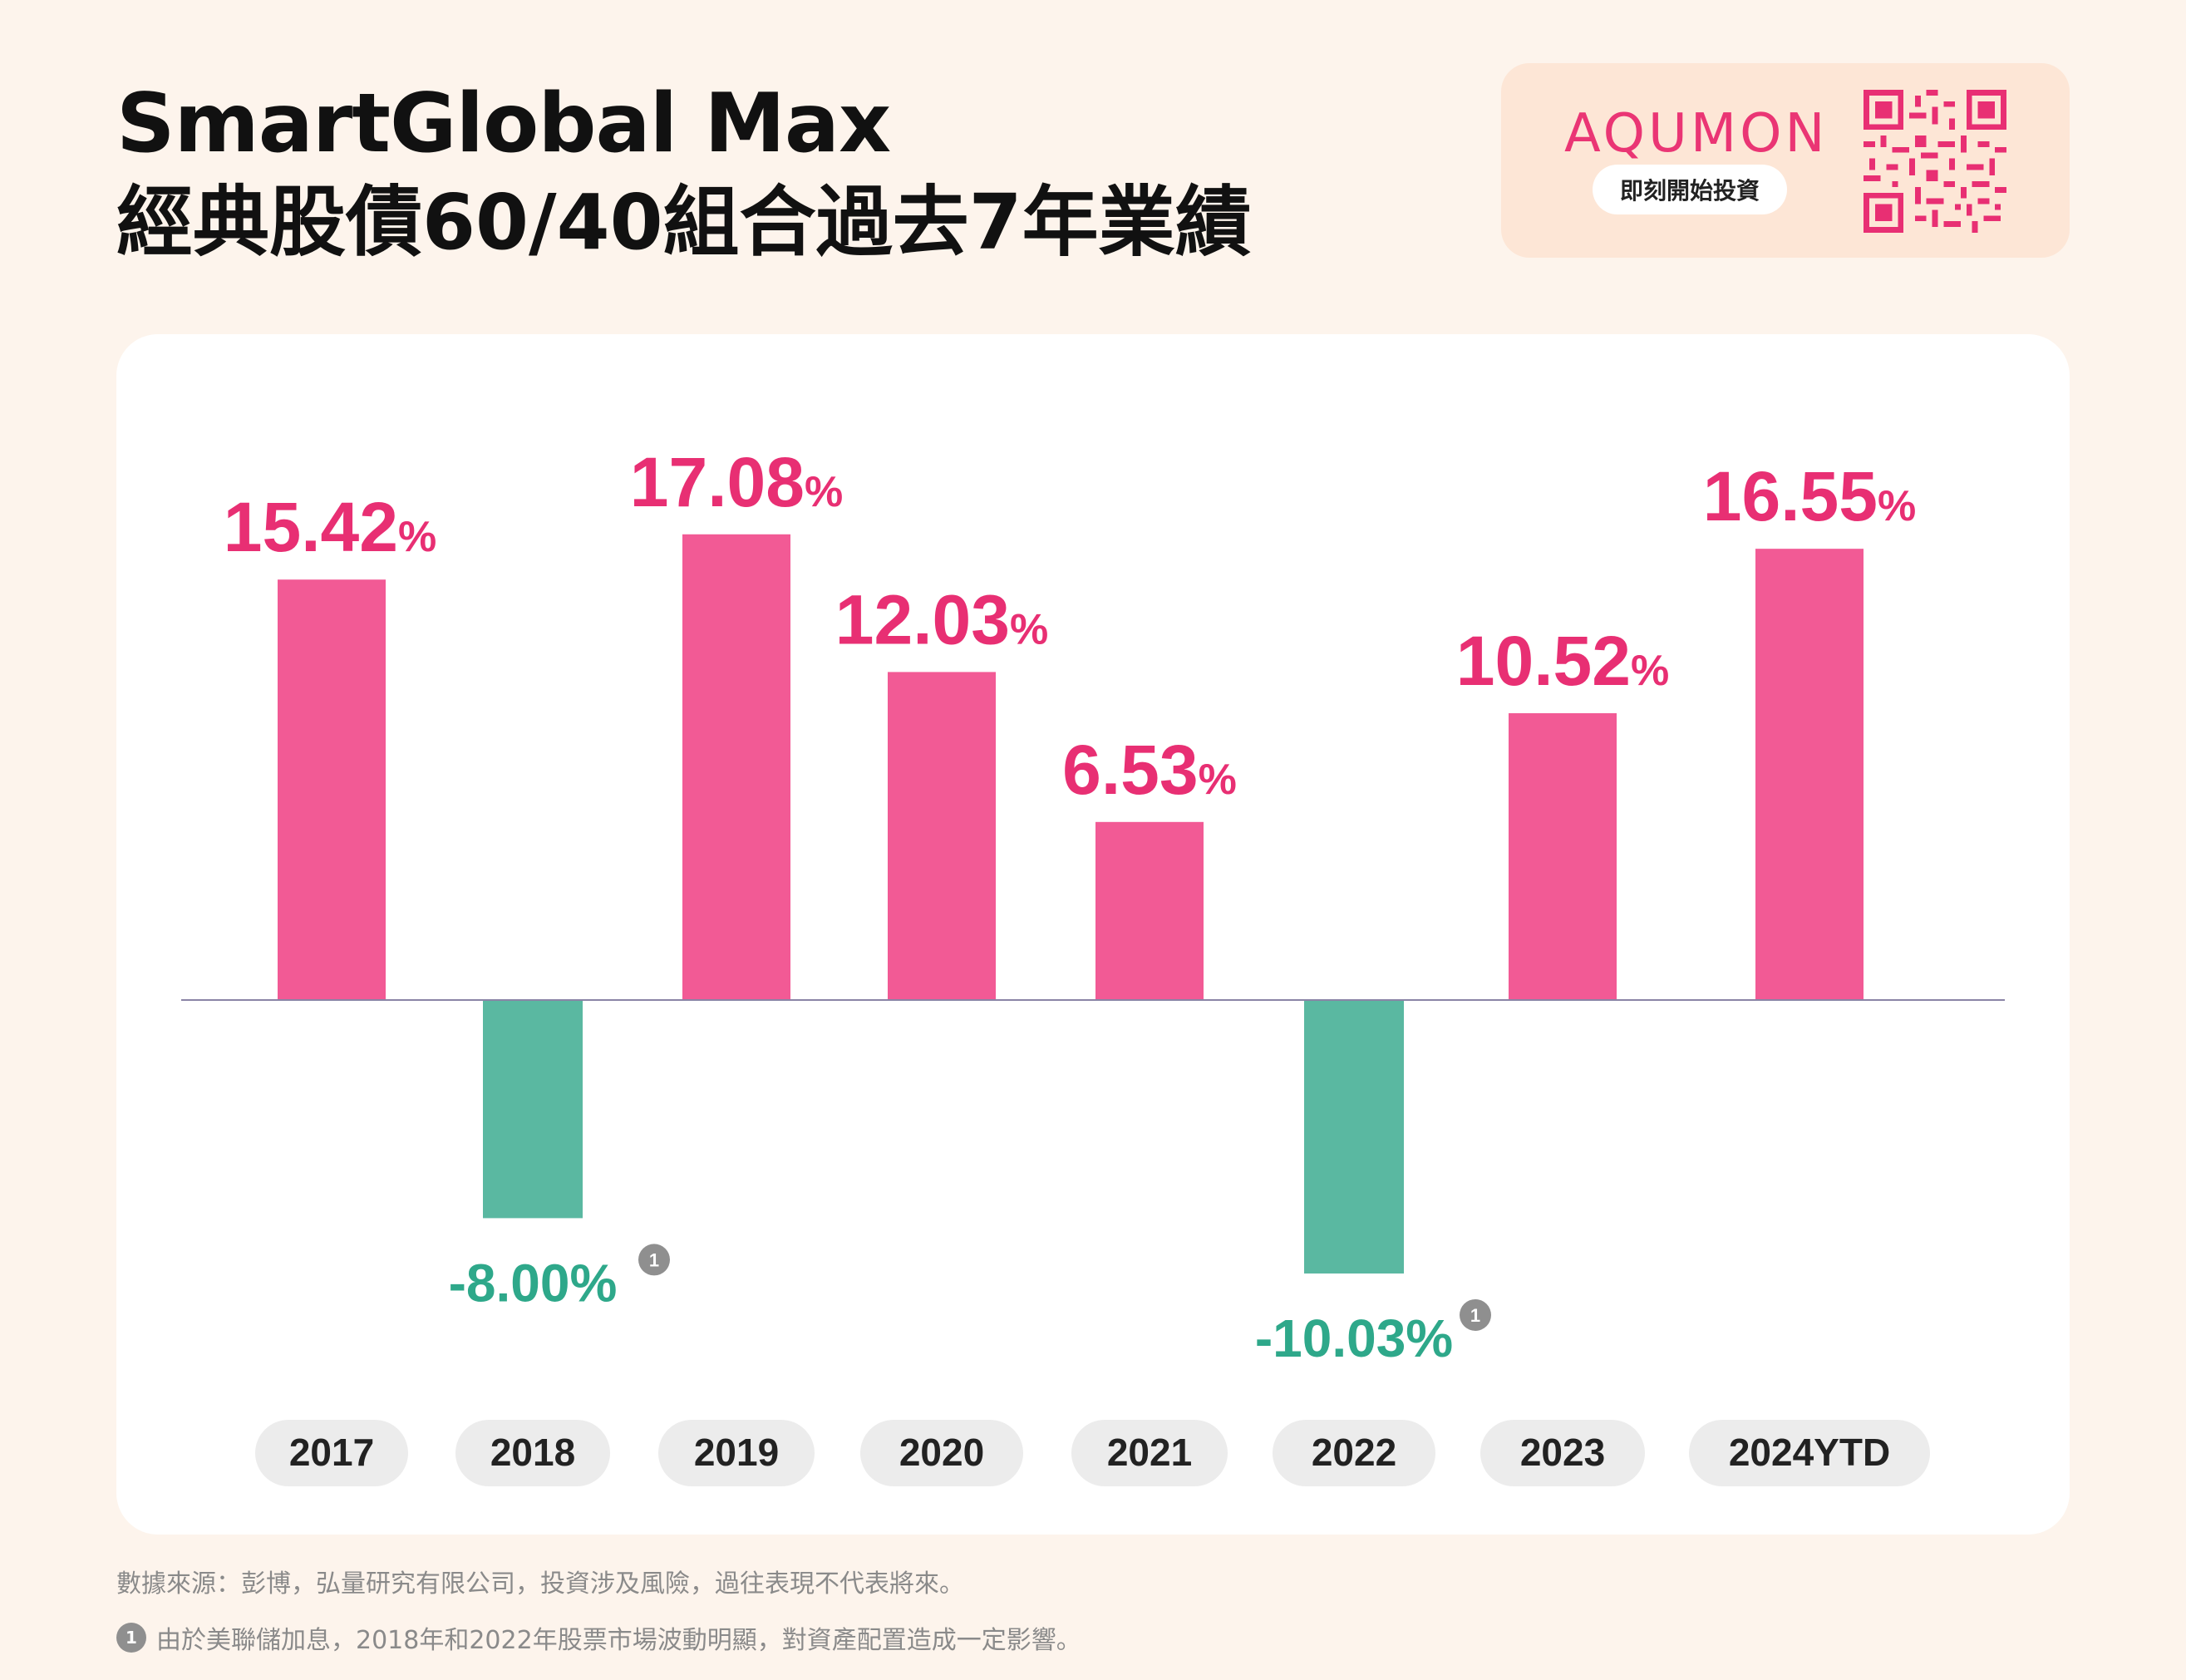 This screenshot has width=2186, height=1680. Describe the element at coordinates (1696, 134) in the screenshot. I see `brand-logo: AQUMON` at that location.